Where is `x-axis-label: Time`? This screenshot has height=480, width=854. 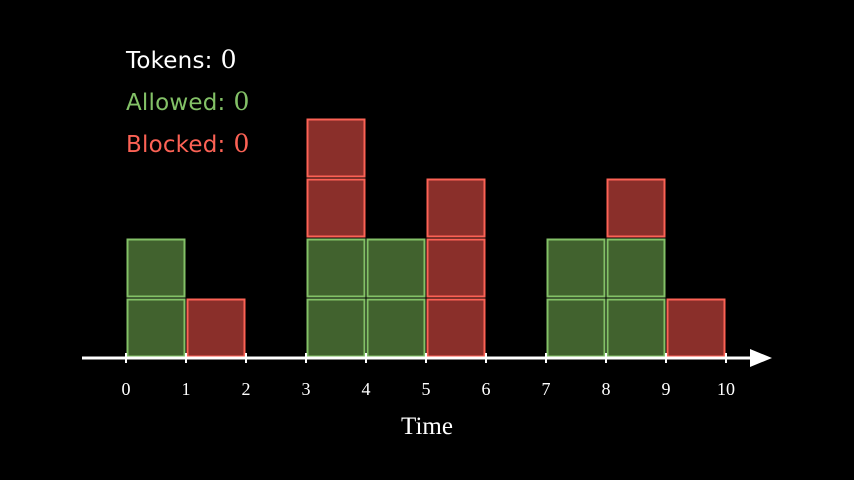 x-axis-label: Time is located at coordinates (427, 426).